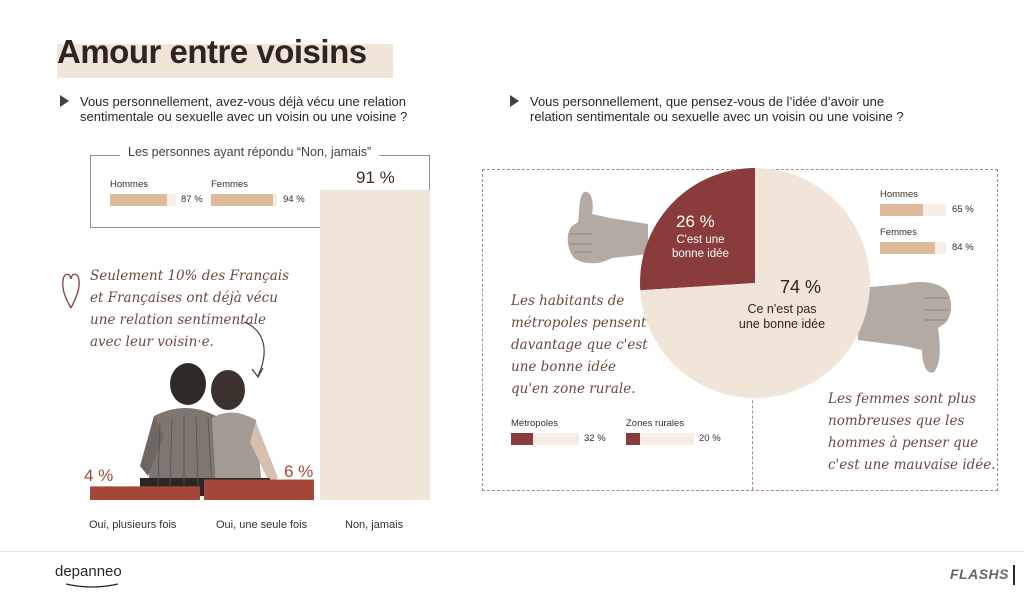  I want to click on metropoles-pct: 32 %, so click(595, 438).